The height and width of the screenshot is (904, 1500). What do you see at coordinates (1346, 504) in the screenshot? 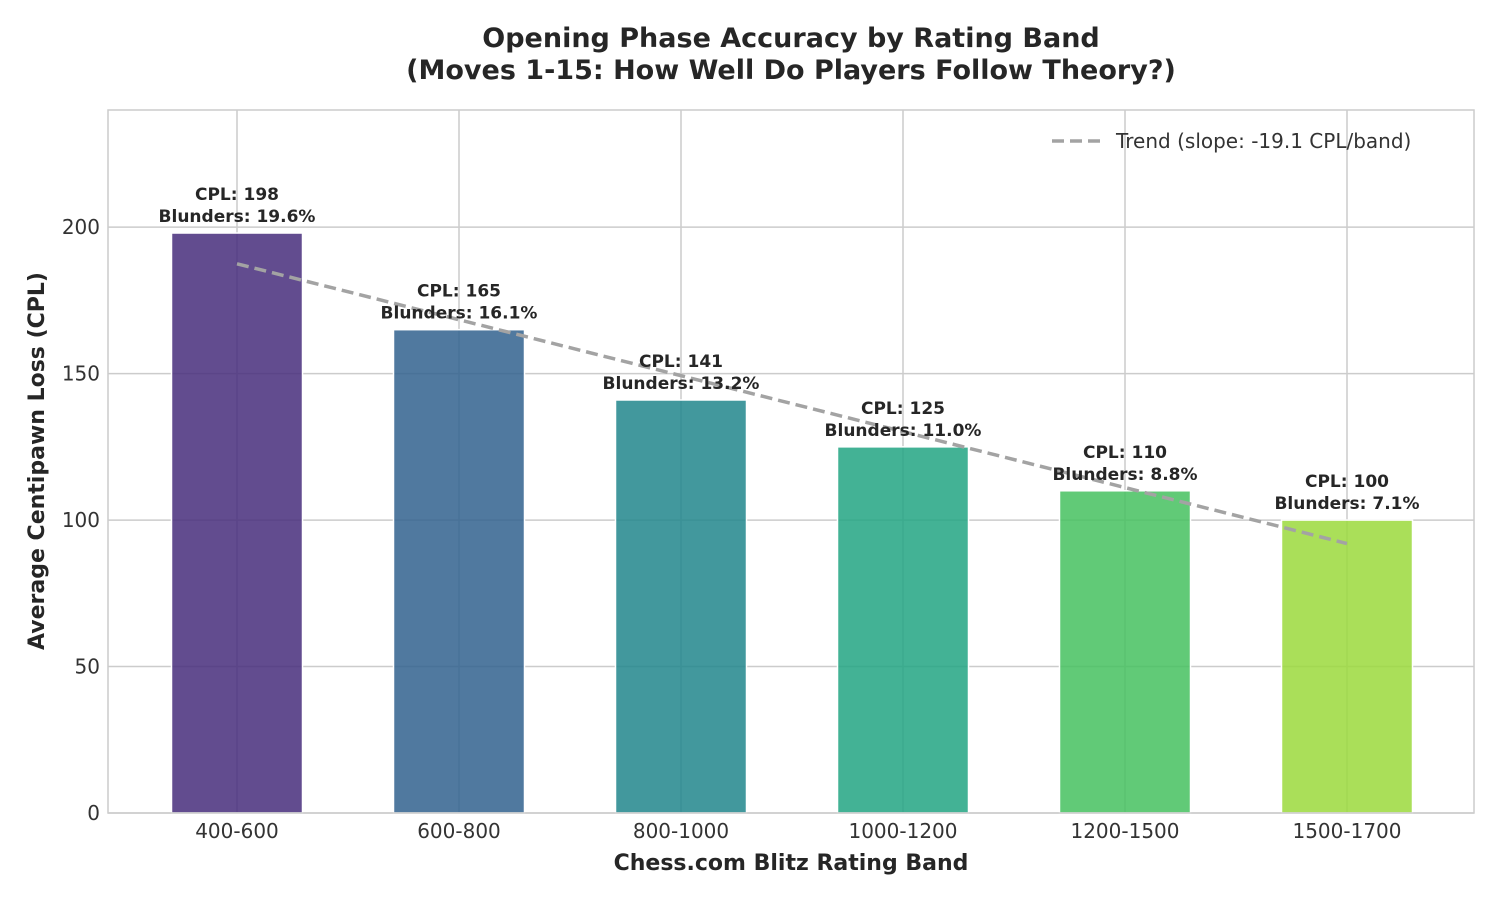
I see `bar-blunder-label: Blunders: 7.1%` at bounding box center [1346, 504].